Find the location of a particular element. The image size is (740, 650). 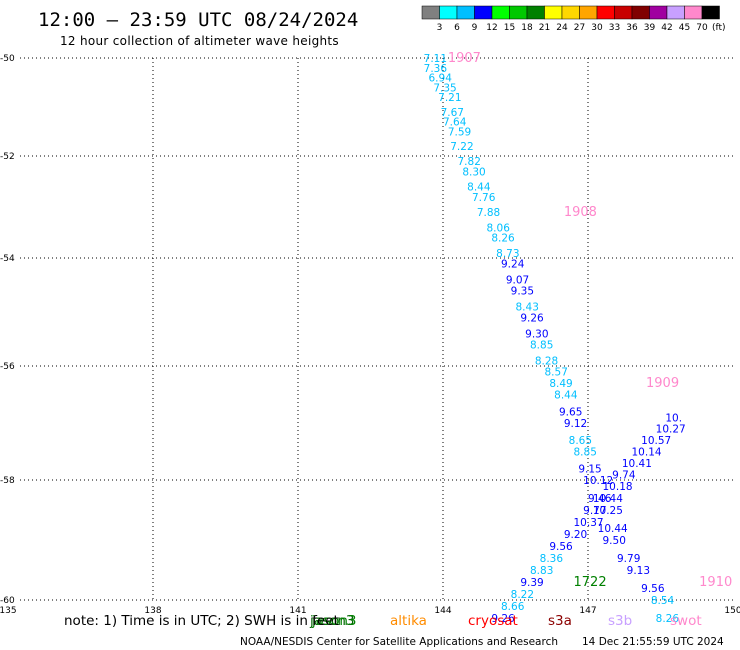

swh-value-label: 6.94 is located at coordinates (441, 79).